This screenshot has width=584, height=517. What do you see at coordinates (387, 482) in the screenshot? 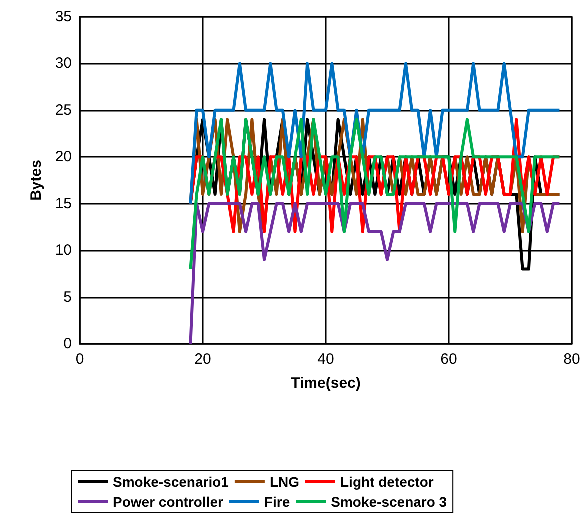
I see `legend-label: Light detector` at bounding box center [387, 482].